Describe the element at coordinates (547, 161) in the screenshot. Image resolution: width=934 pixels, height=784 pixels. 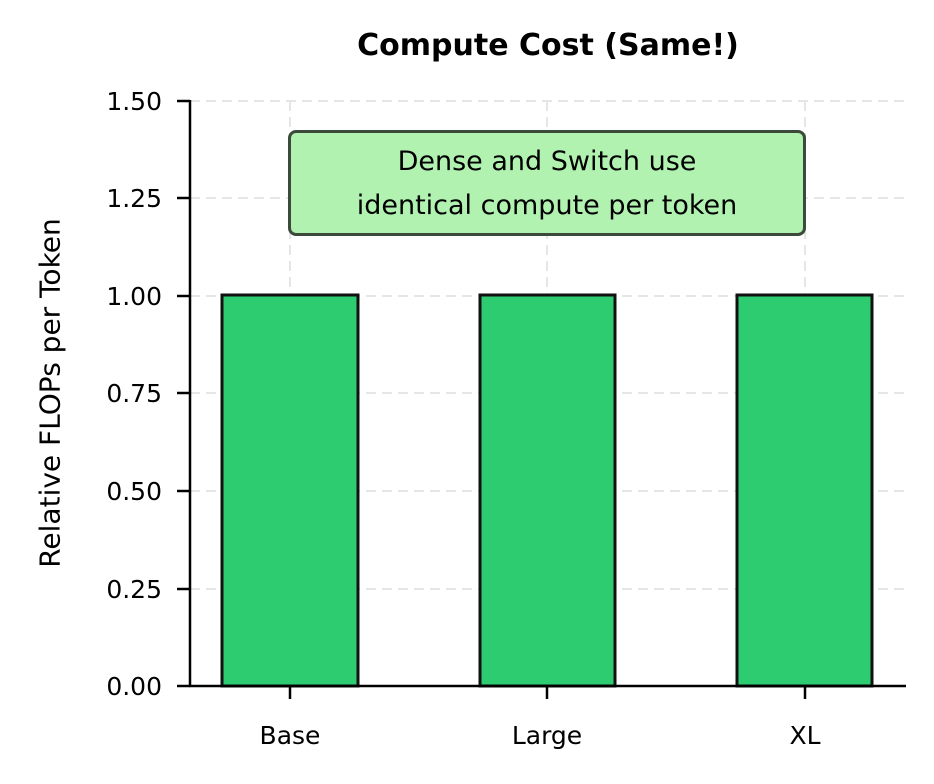
I see `annotation-line-1: Dense and Switch use` at that location.